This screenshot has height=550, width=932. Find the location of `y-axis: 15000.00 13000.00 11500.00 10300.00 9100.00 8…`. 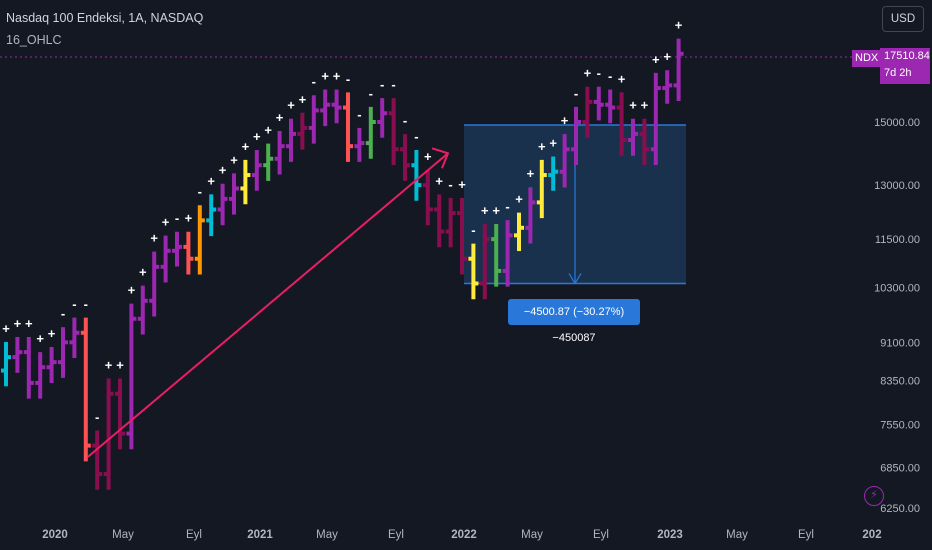

y-axis: 15000.00 13000.00 11500.00 10300.00 9100.00 8… is located at coordinates (897, 316).